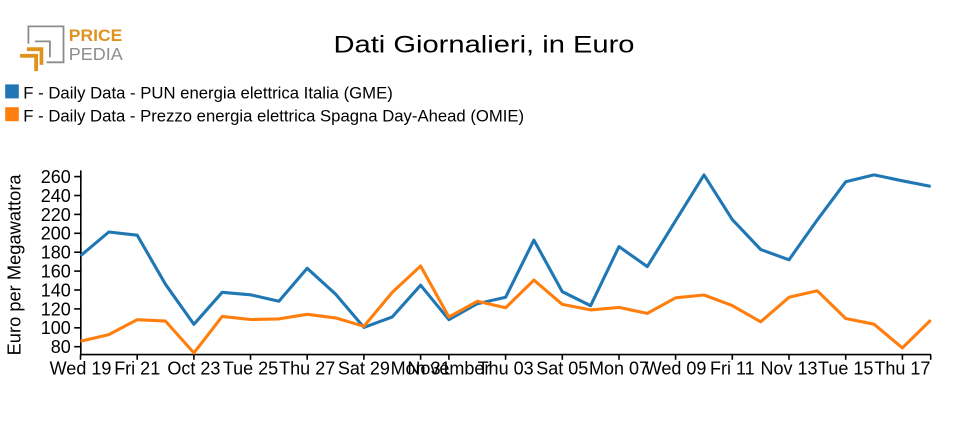 The width and height of the screenshot is (960, 430). What do you see at coordinates (307, 369) in the screenshot?
I see `svg-text: Thu 27` at bounding box center [307, 369].